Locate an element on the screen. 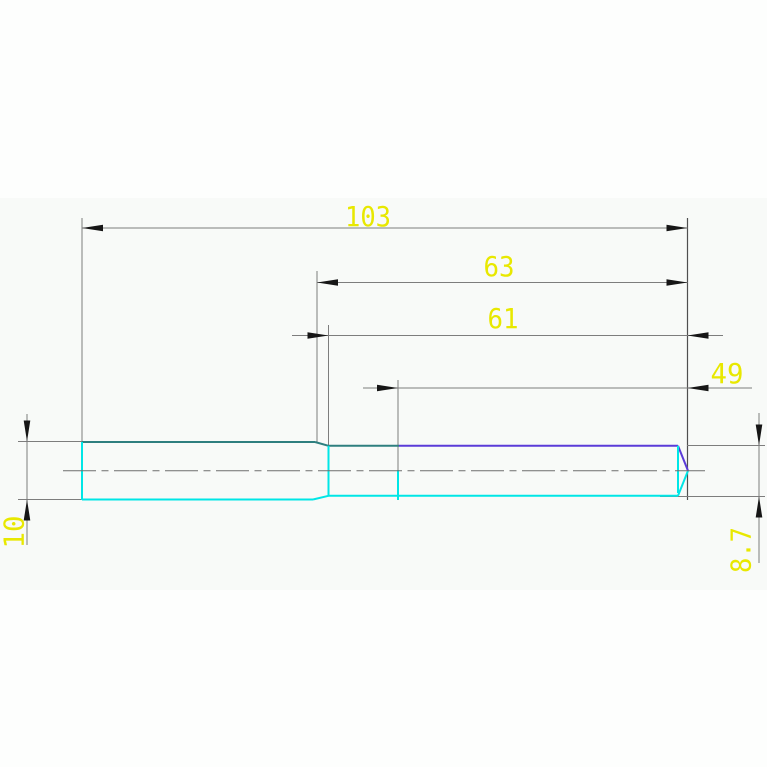 This screenshot has height=767, width=767. part-taper-bottom is located at coordinates (320, 497).